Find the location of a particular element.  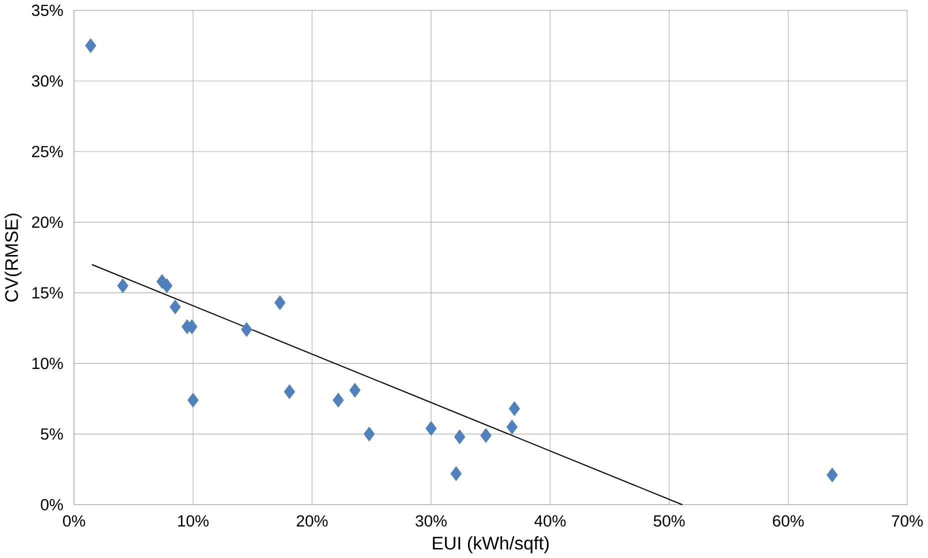

y-tick-label: 30% is located at coordinates (47, 81).